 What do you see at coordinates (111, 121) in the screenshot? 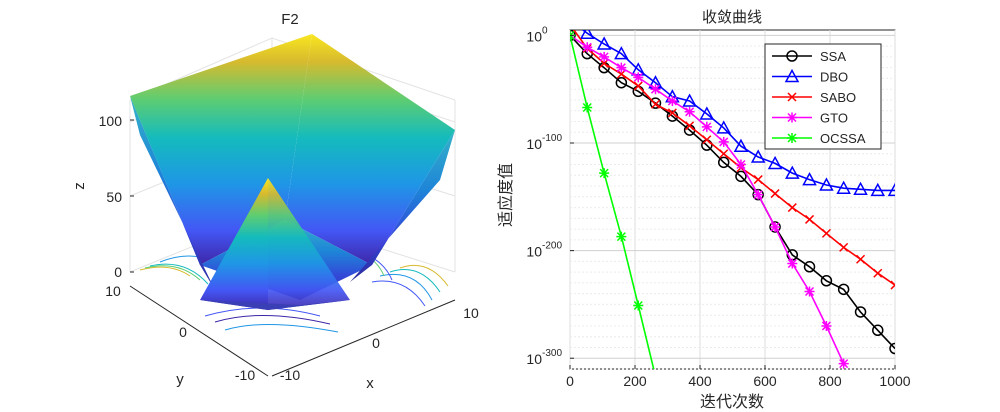
I see `z-tick-label: 100` at bounding box center [111, 121].